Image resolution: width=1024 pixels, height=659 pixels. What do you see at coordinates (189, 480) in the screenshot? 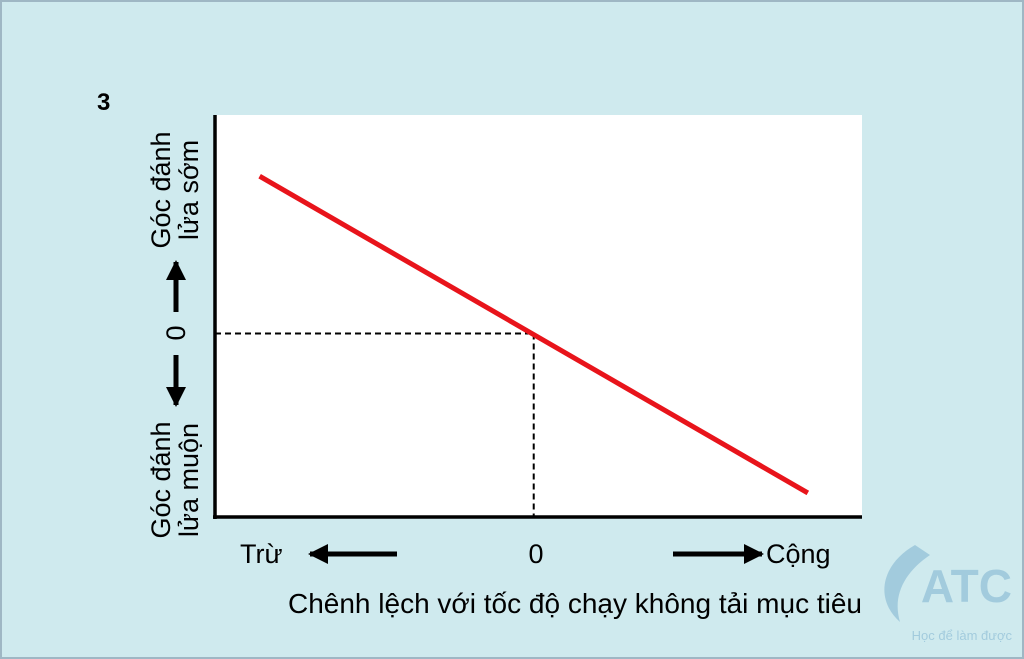
I see `y-bottom-label-line2: lửa muộn` at bounding box center [189, 480].